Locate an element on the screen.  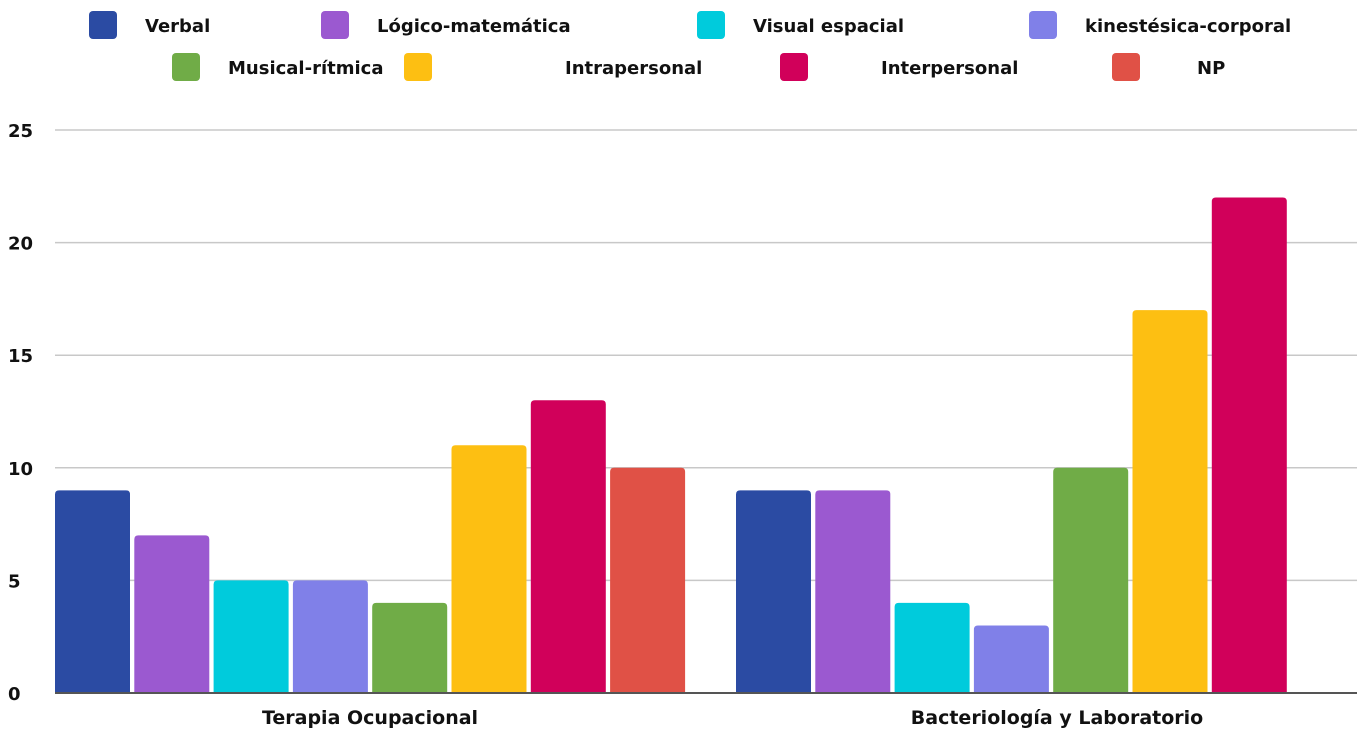
y-tick-label: 5 is located at coordinates (14, 581).